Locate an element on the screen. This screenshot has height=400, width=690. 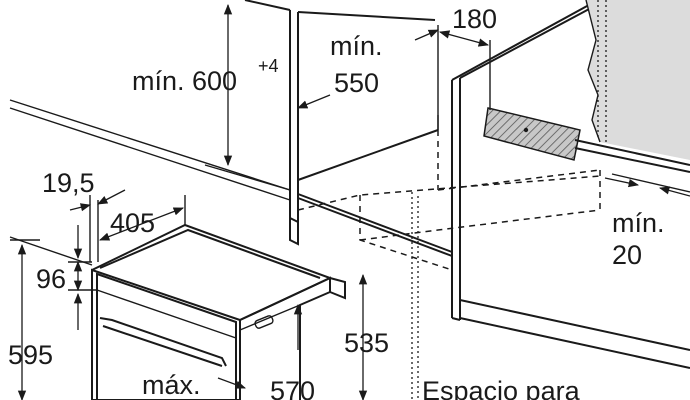
dim-oven-height-label: 595 is located at coordinates (30, 355).